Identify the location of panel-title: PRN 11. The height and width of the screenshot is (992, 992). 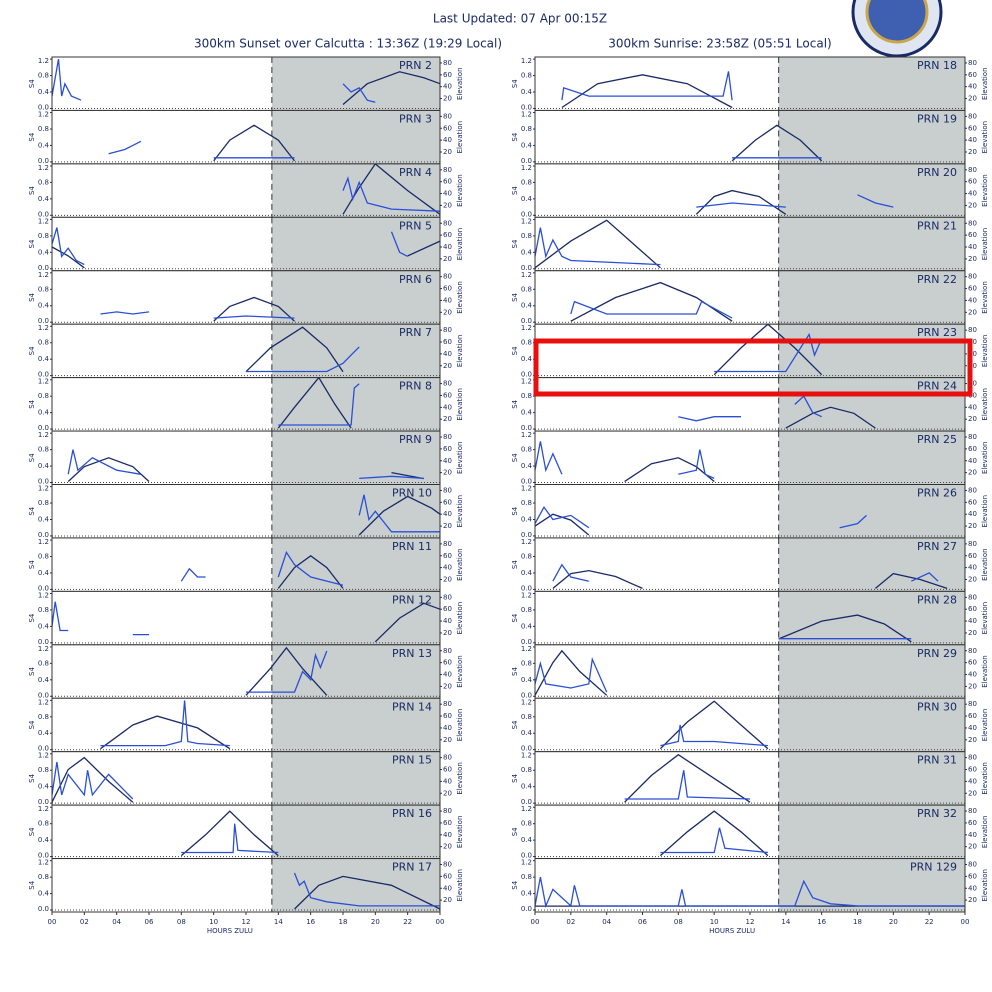
(412, 546).